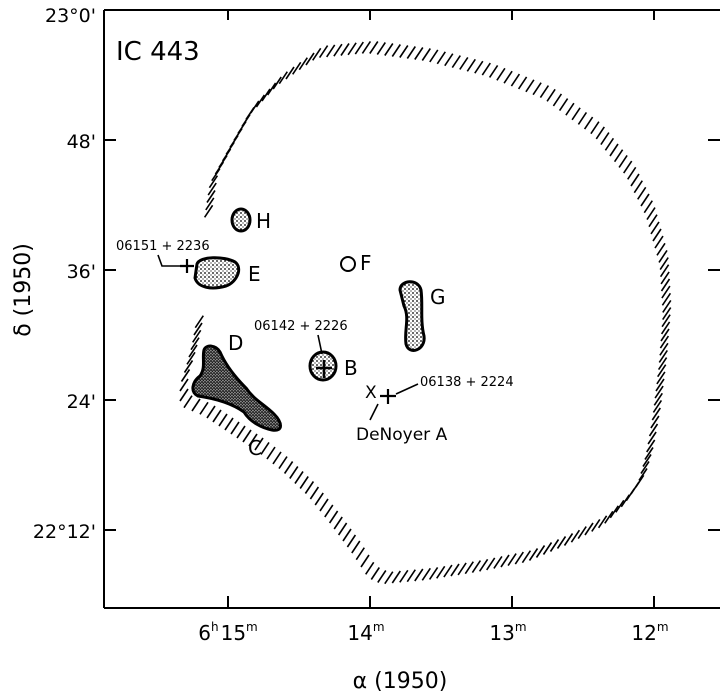  Describe the element at coordinates (158, 52) in the screenshot. I see `chart-title: IC 443` at that location.